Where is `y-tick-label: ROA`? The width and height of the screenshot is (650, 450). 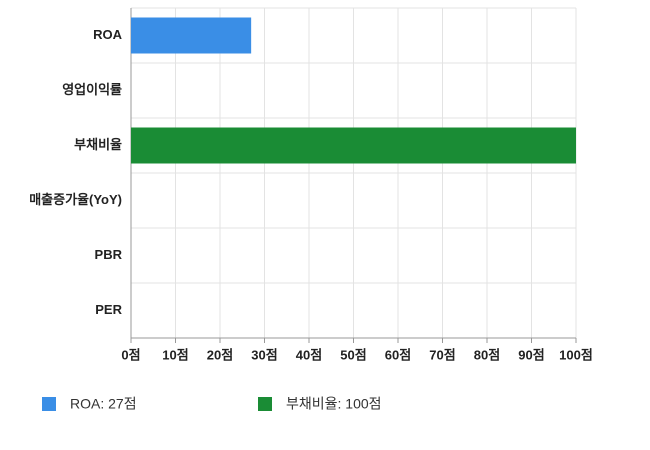
y-tick-label: ROA is located at coordinates (108, 34).